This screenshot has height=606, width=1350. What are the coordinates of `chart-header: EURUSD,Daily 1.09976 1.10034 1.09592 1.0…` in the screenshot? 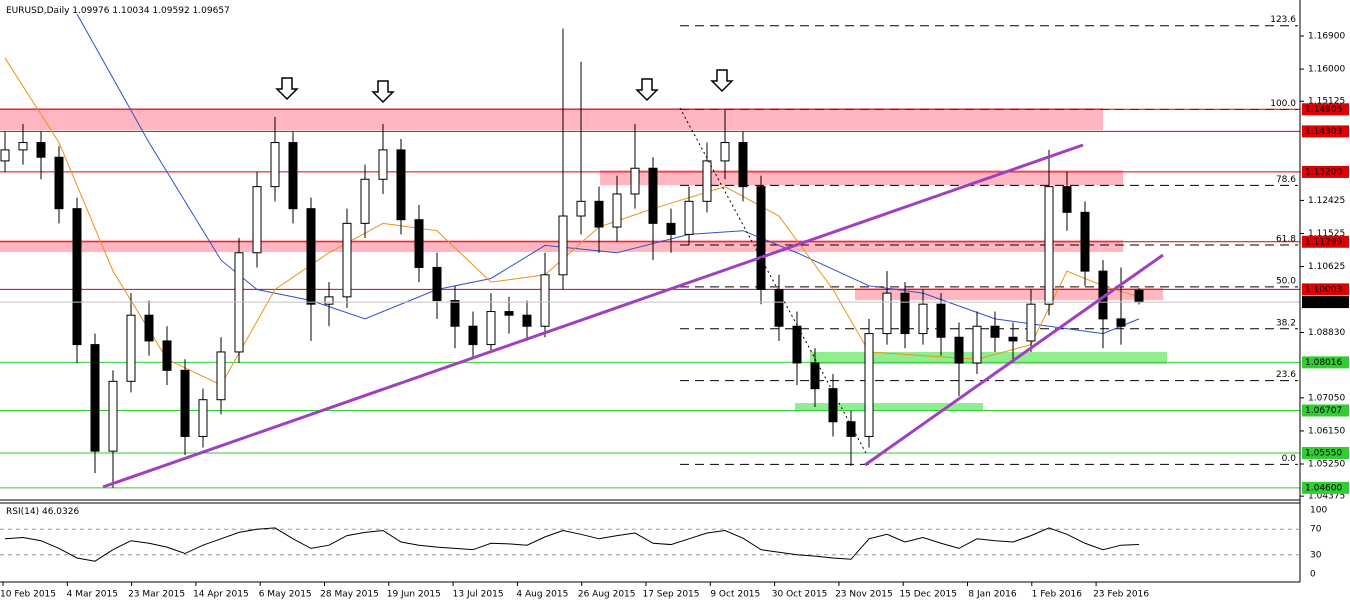 It's located at (118, 11).